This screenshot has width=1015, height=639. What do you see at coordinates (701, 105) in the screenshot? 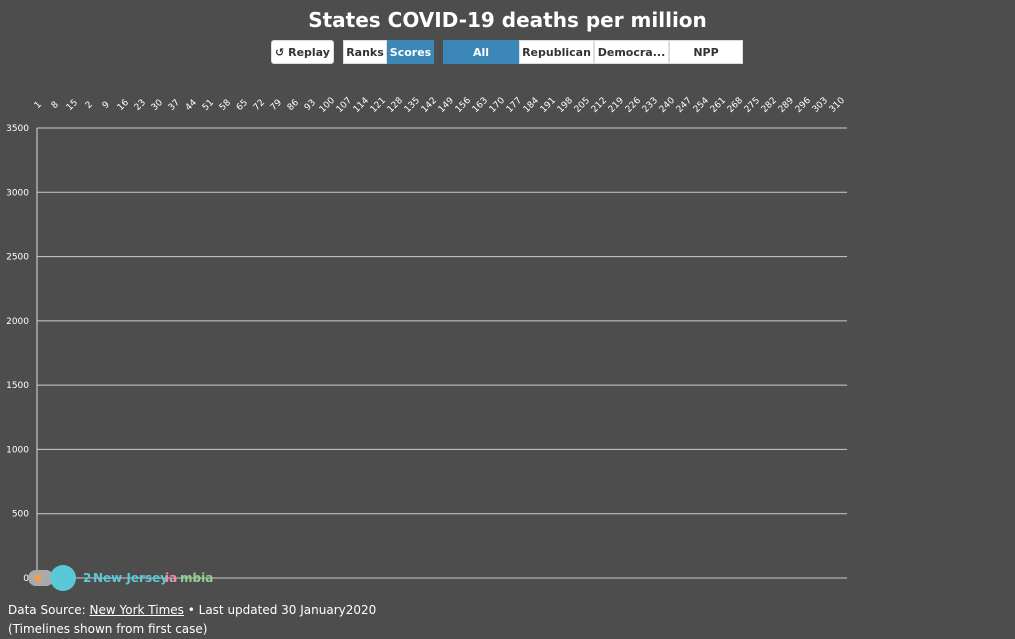
I see `x-tick-label: 254` at bounding box center [701, 105].